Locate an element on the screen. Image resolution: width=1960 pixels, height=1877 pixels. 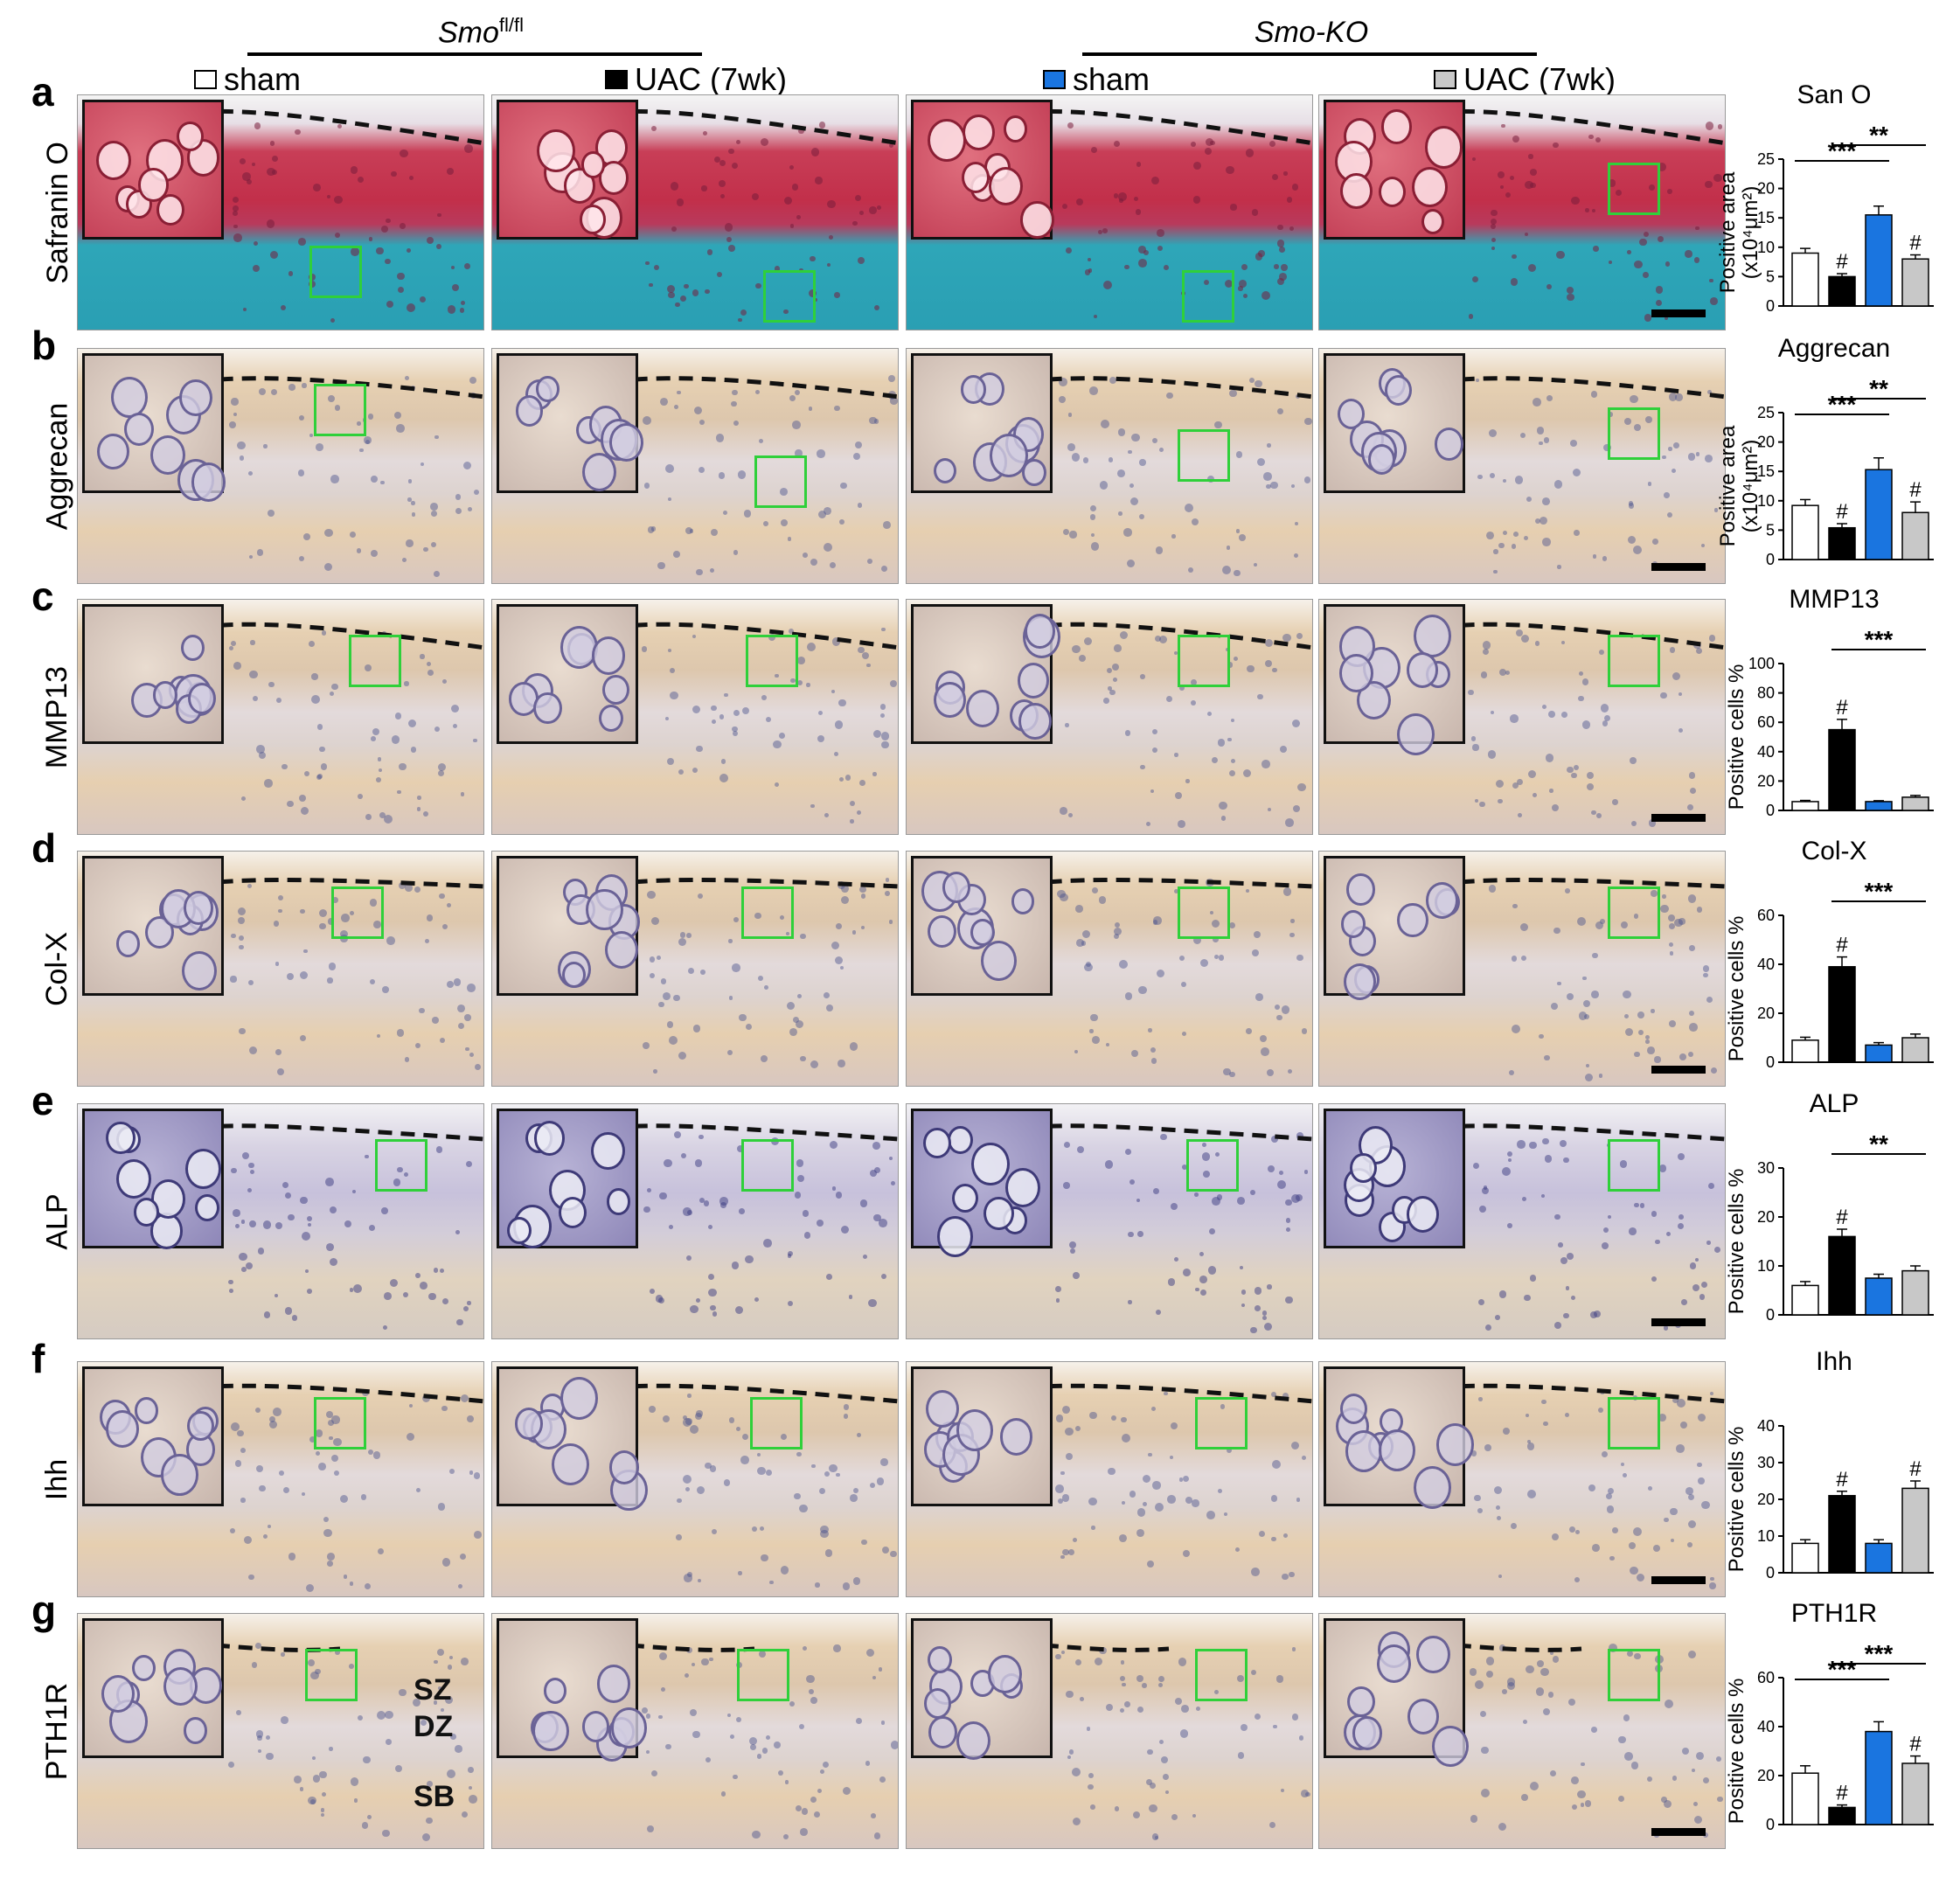
bar is located at coordinates (1915, 1050).